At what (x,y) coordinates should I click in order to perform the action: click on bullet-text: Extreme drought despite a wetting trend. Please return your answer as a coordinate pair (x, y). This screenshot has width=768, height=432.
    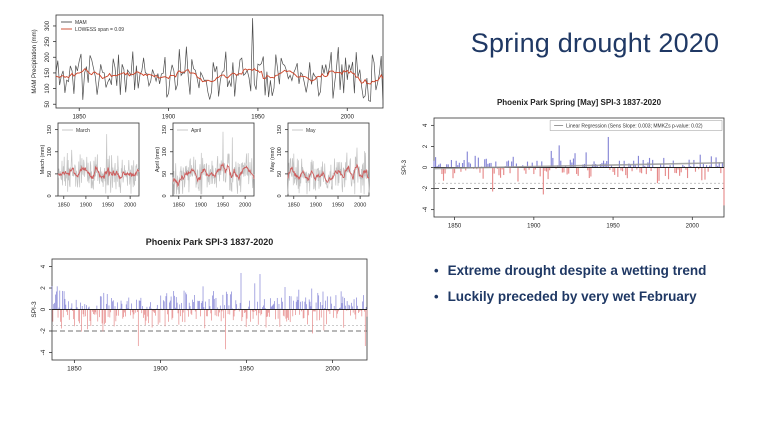
    Looking at the image, I should click on (577, 270).